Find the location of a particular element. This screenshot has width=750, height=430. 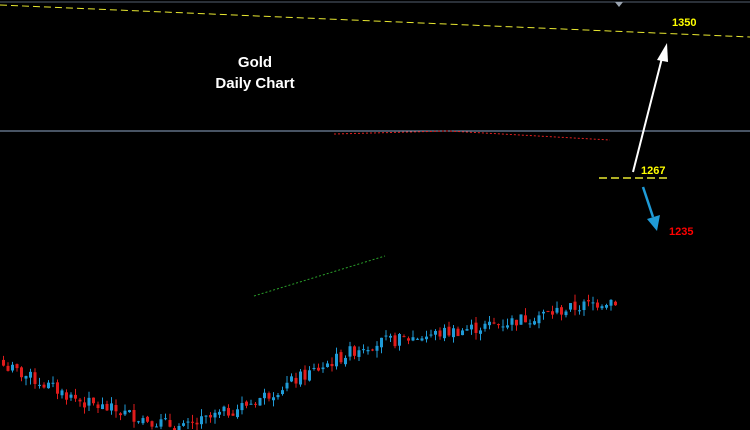

arrow-down-icon is located at coordinates (650, 208).